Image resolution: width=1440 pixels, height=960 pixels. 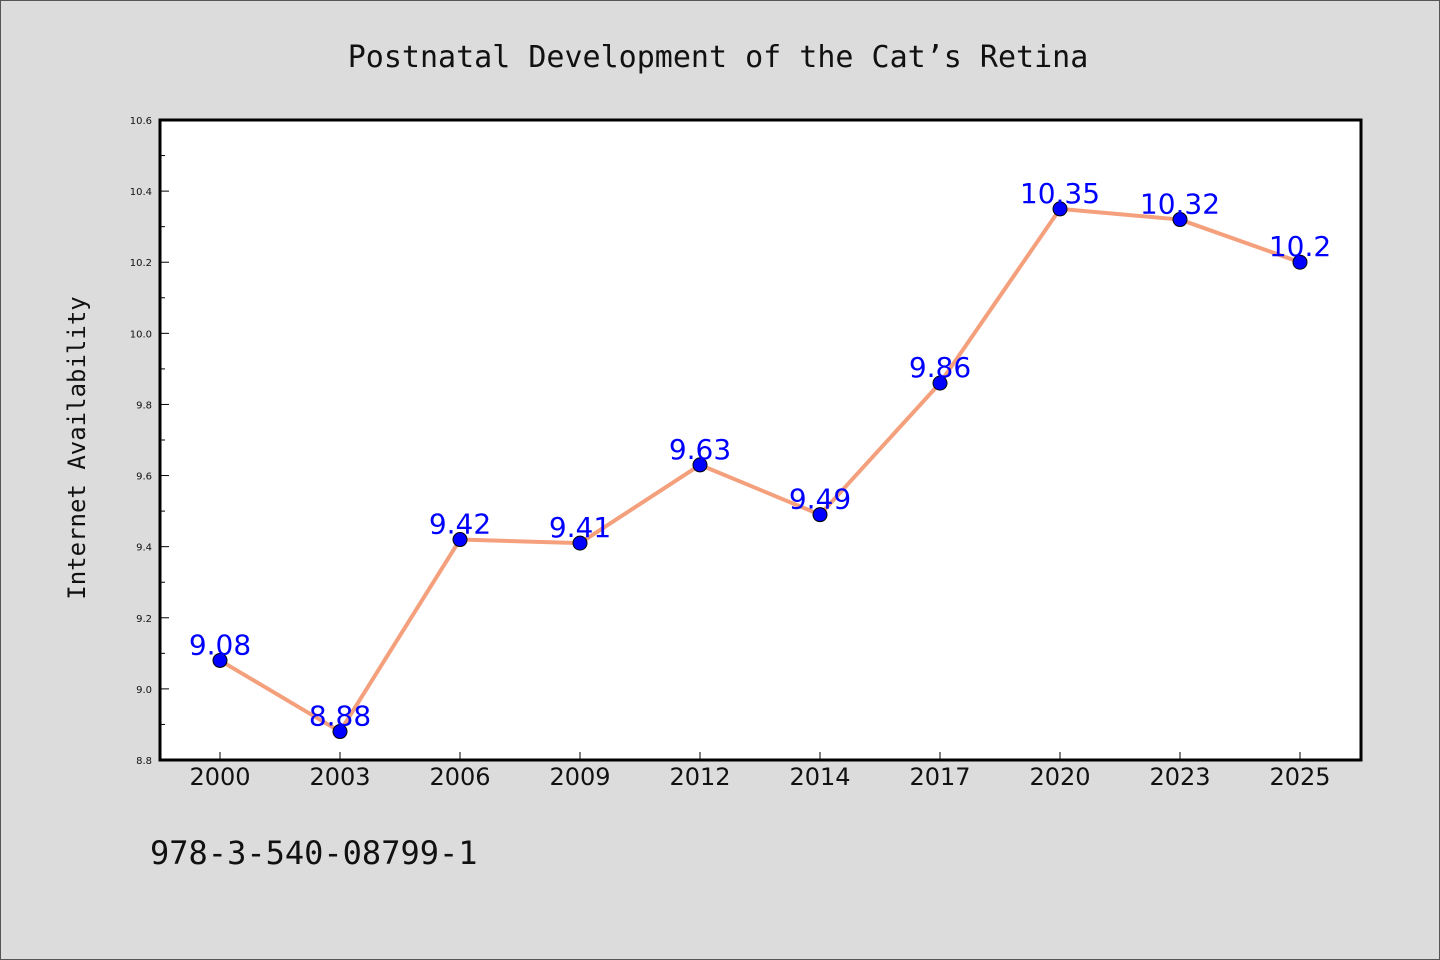 What do you see at coordinates (579, 777) in the screenshot?
I see `x-tick-label: 2009` at bounding box center [579, 777].